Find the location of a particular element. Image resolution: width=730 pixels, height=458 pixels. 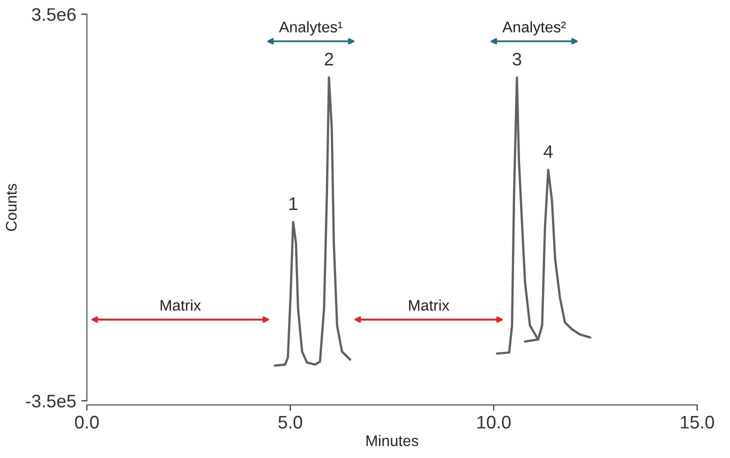

annotation: 1 is located at coordinates (294, 204).